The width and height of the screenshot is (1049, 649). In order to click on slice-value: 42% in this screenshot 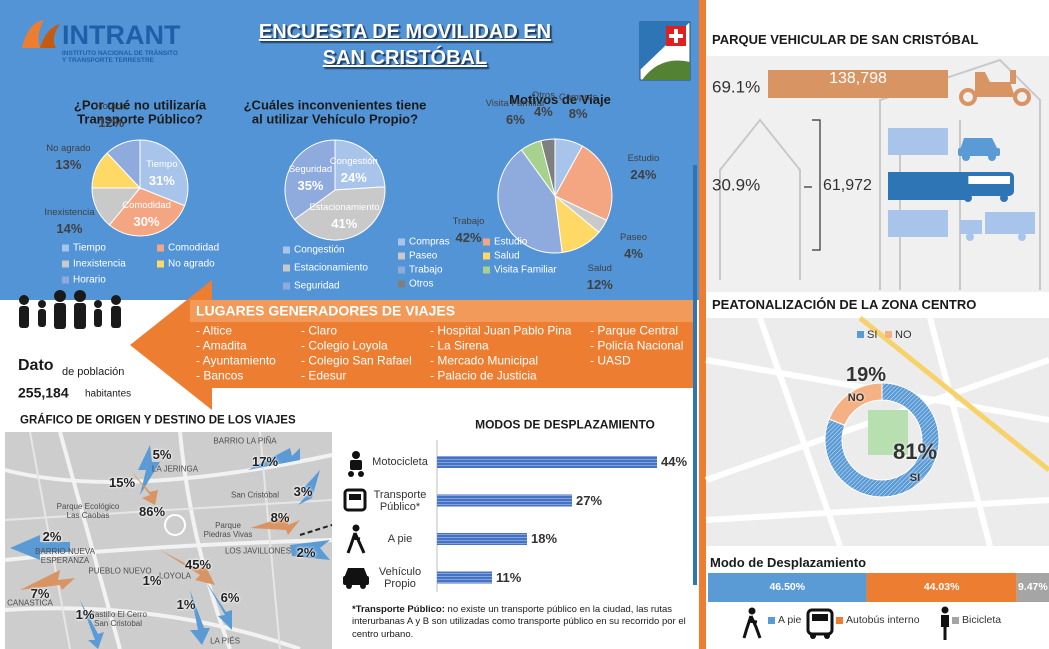, I will do `click(468, 238)`.